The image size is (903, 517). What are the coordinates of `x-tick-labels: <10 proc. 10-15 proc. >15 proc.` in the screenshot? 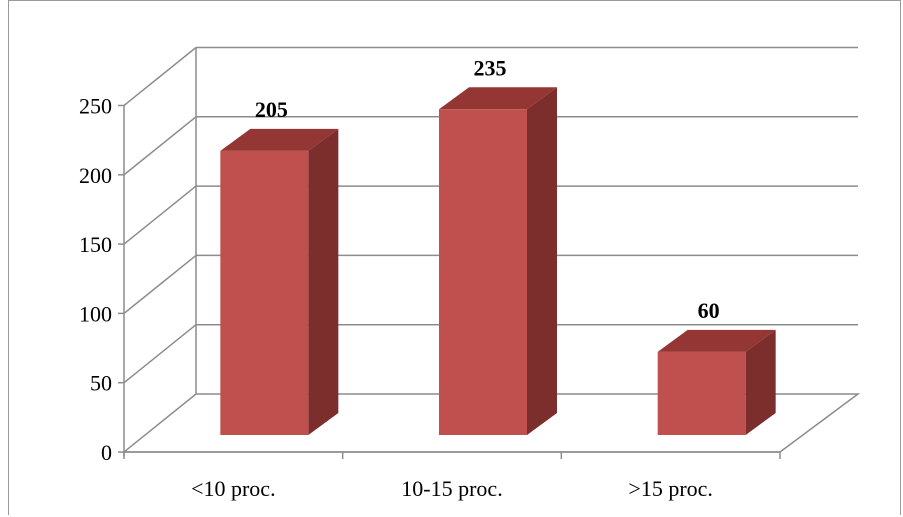 It's located at (452, 488).